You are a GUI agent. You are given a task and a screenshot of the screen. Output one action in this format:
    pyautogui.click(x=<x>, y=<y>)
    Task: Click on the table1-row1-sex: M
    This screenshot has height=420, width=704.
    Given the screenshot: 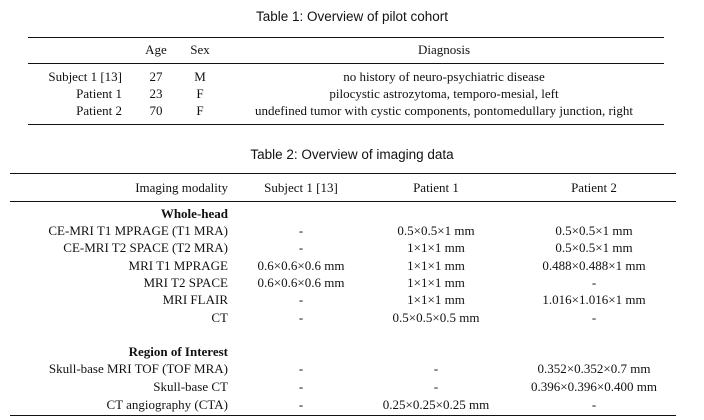 What is the action you would take?
    pyautogui.click(x=200, y=76)
    